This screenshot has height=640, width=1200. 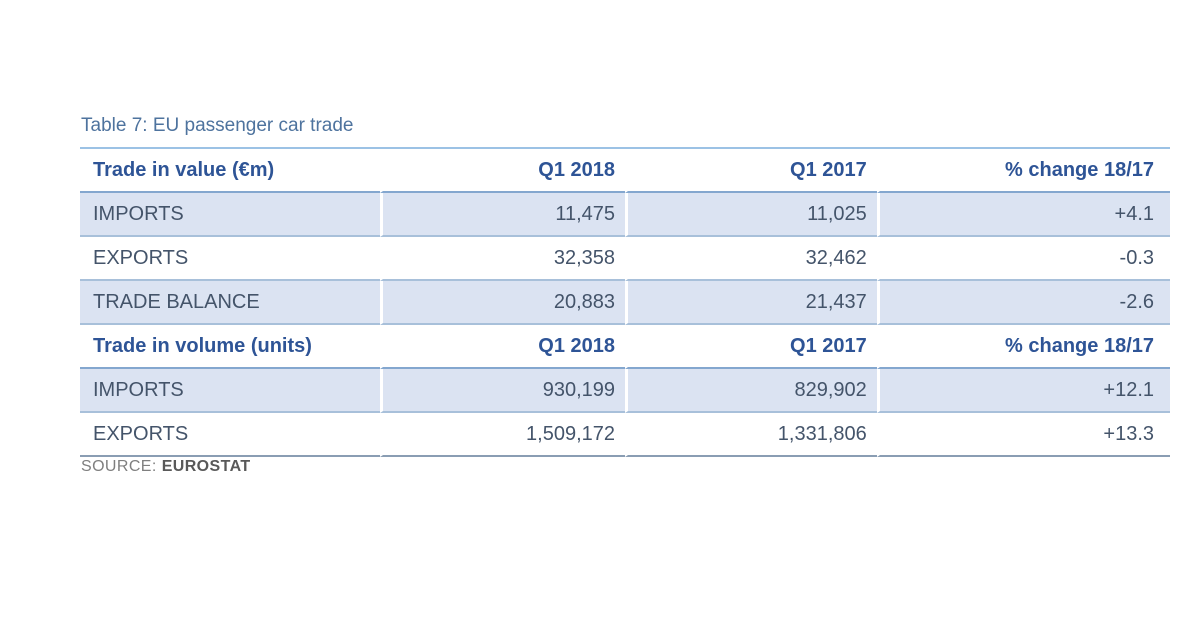 I want to click on cell-q1-2017: 21,437, so click(x=751, y=303).